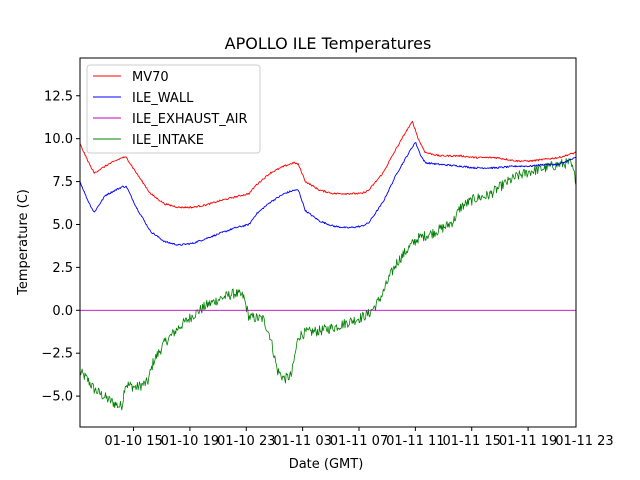  I want to click on y-tick-label: 7.5, so click(62, 182).